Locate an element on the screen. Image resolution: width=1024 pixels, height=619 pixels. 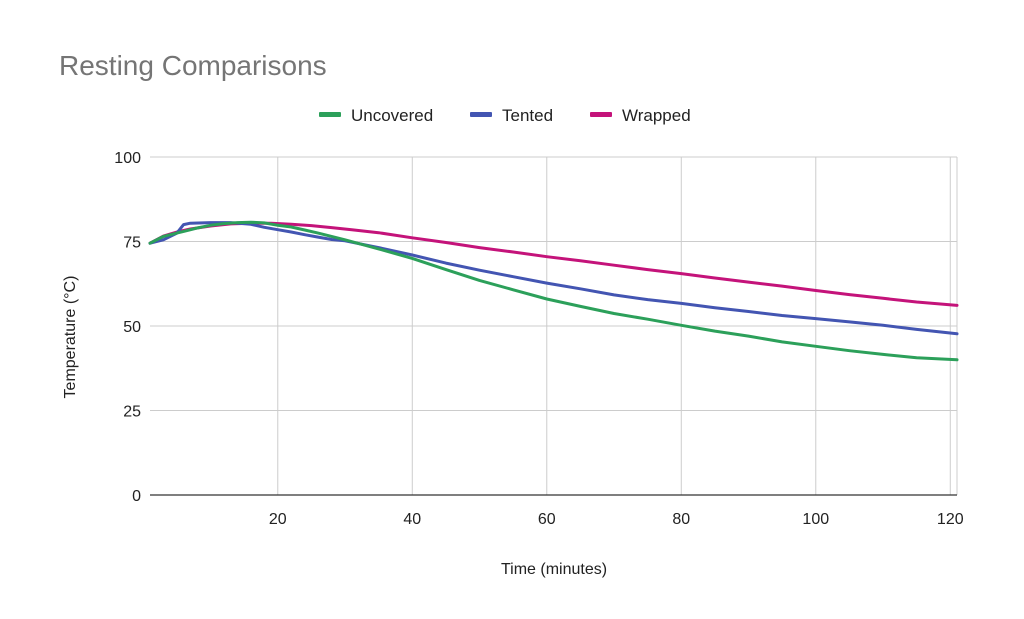
y-tick-label: 75 is located at coordinates (132, 243).